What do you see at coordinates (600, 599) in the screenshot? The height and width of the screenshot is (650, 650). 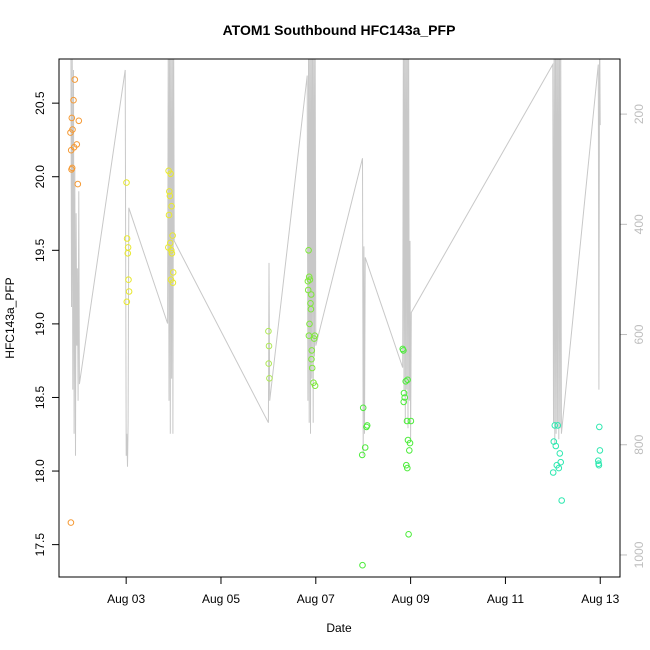 I see `x-tick-label: Aug 13` at bounding box center [600, 599].